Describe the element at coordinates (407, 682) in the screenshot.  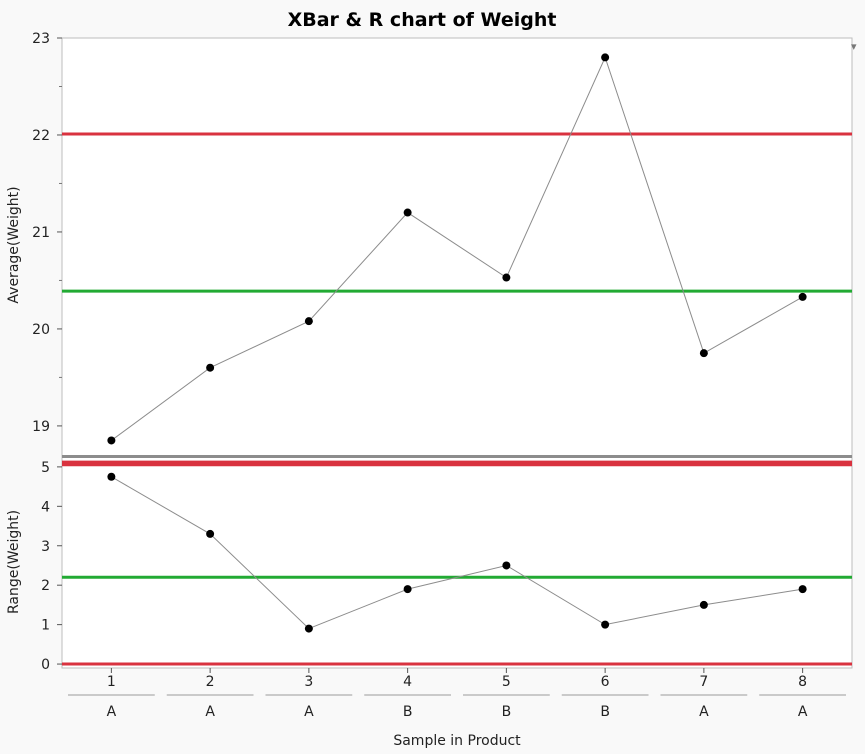
I see `x-tick-label: 4` at that location.